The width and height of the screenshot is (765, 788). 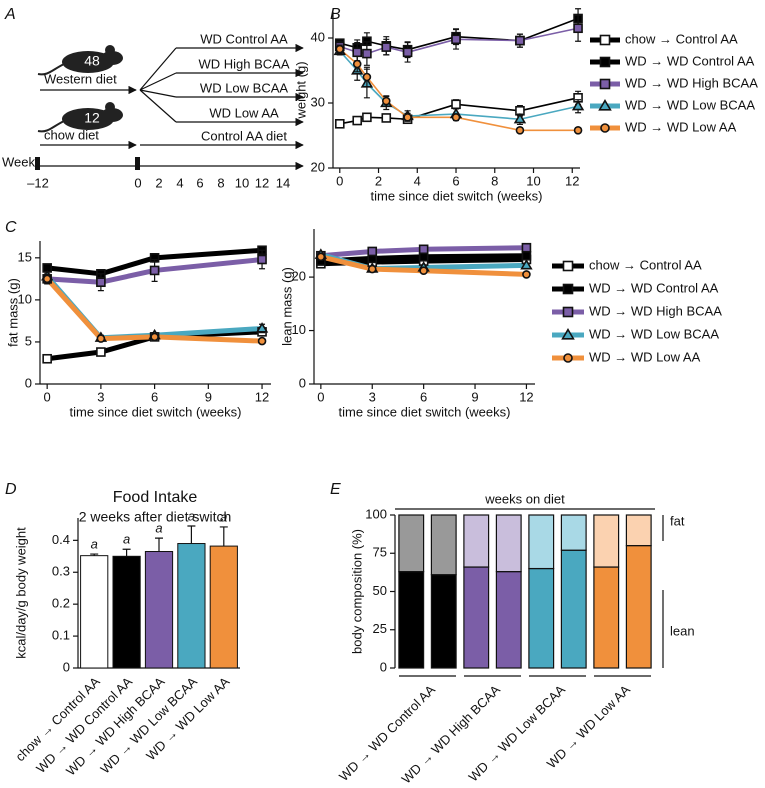 What do you see at coordinates (137, 182) in the screenshot?
I see `timeline-tick: 0` at bounding box center [137, 182].